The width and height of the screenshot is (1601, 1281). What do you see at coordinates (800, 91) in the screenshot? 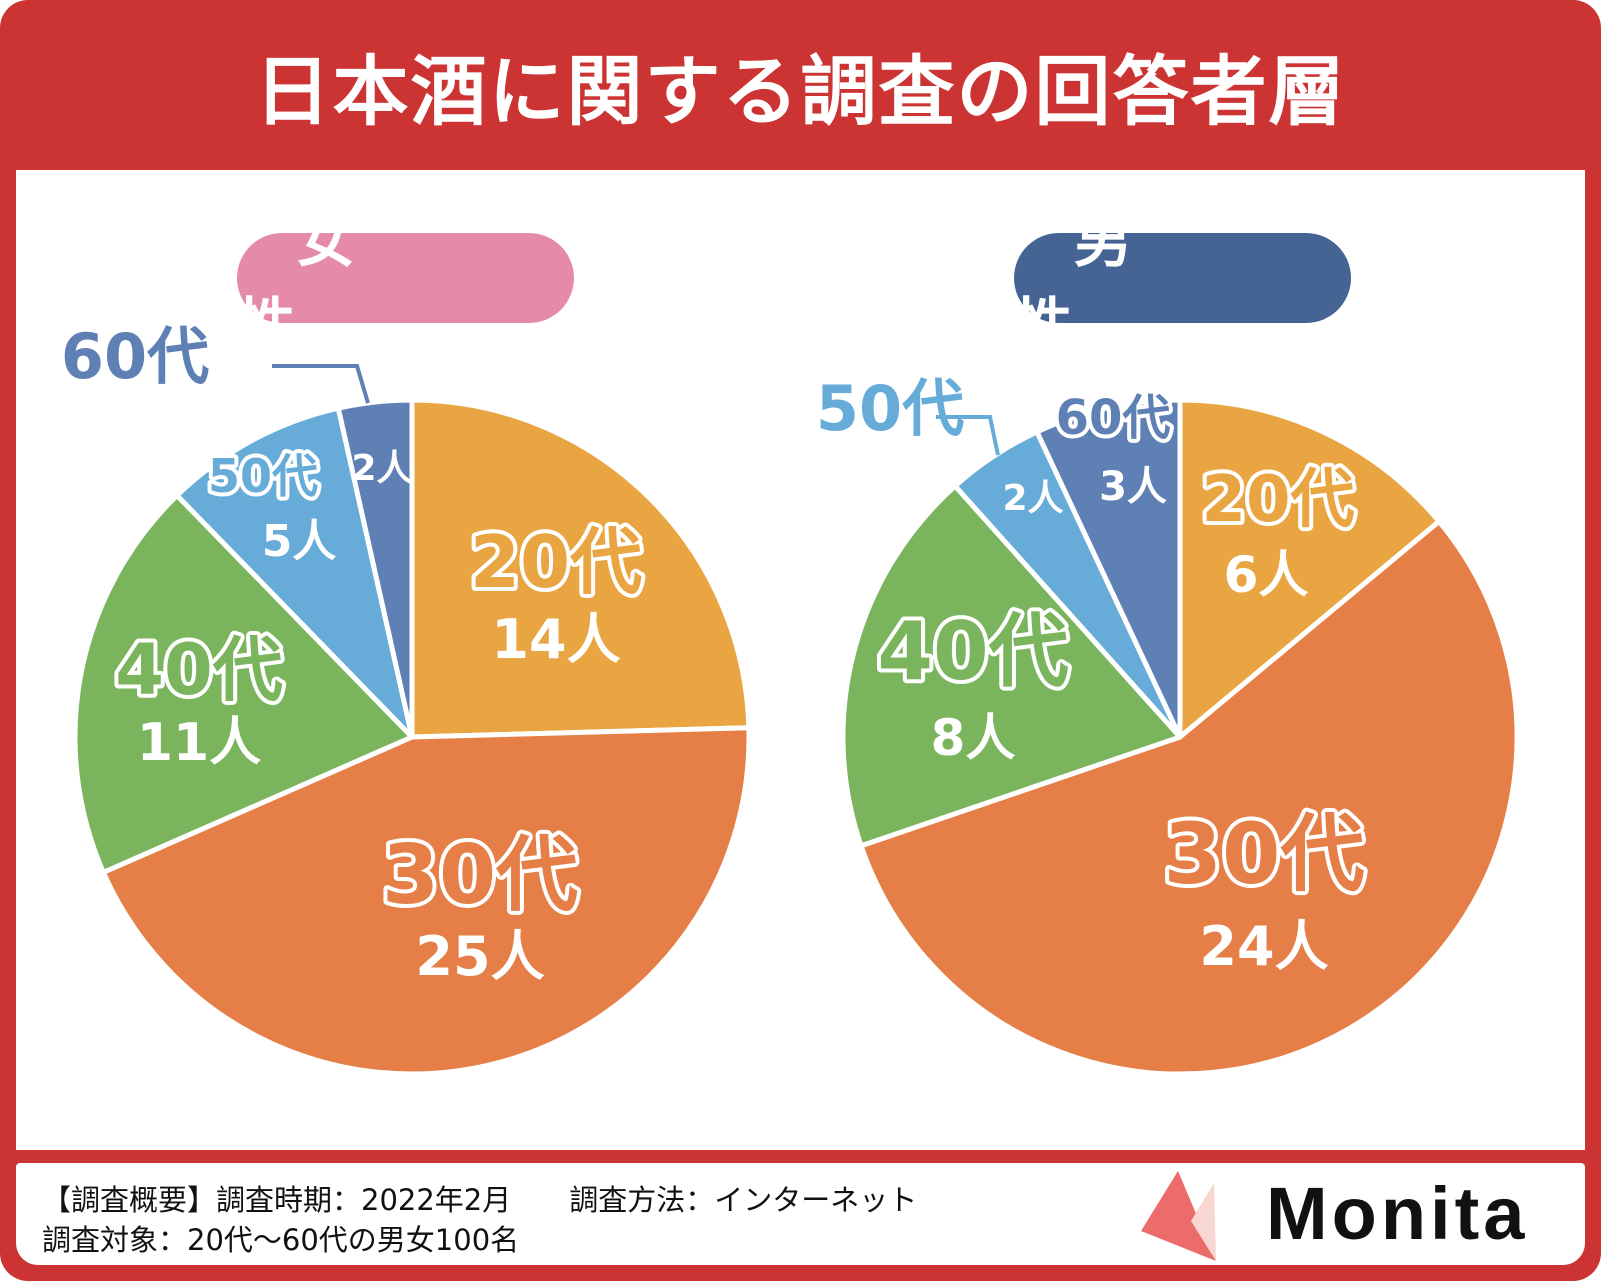
I see `page-title: 日本酒に関する調査の回答者層` at bounding box center [800, 91].